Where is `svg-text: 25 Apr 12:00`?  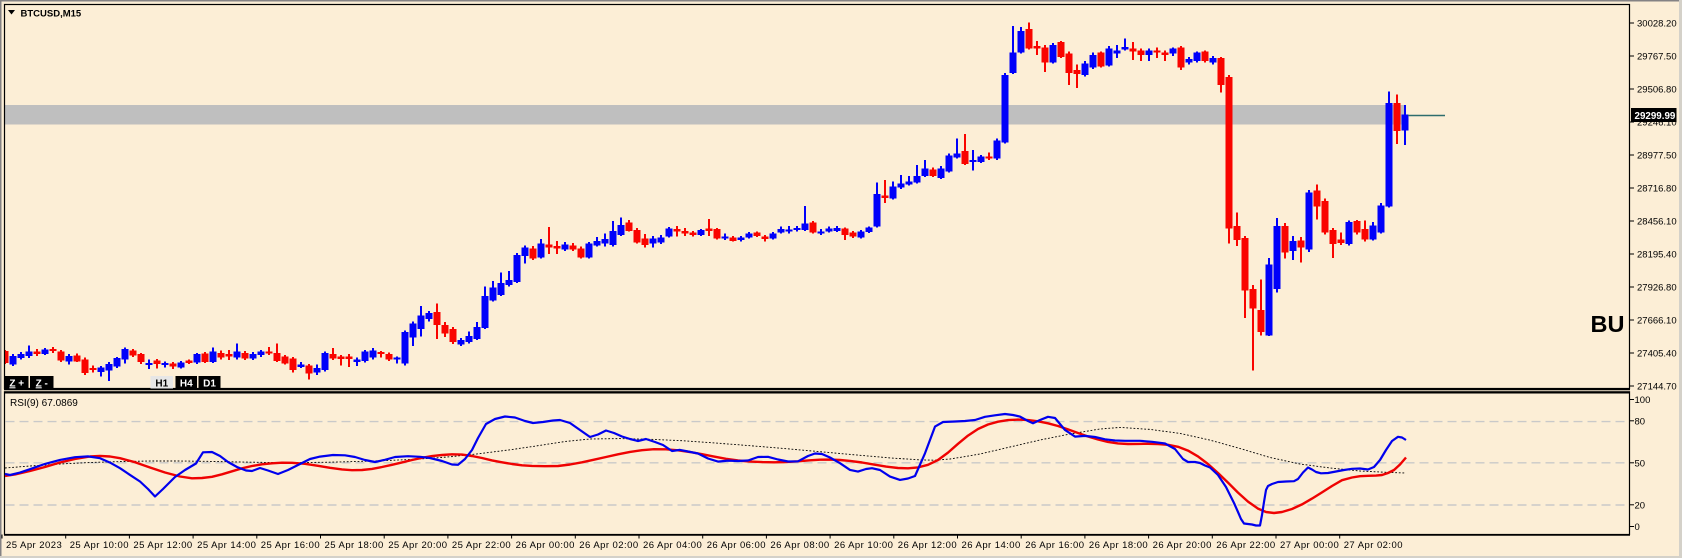
svg-text: 25 Apr 12:00 is located at coordinates (162, 545).